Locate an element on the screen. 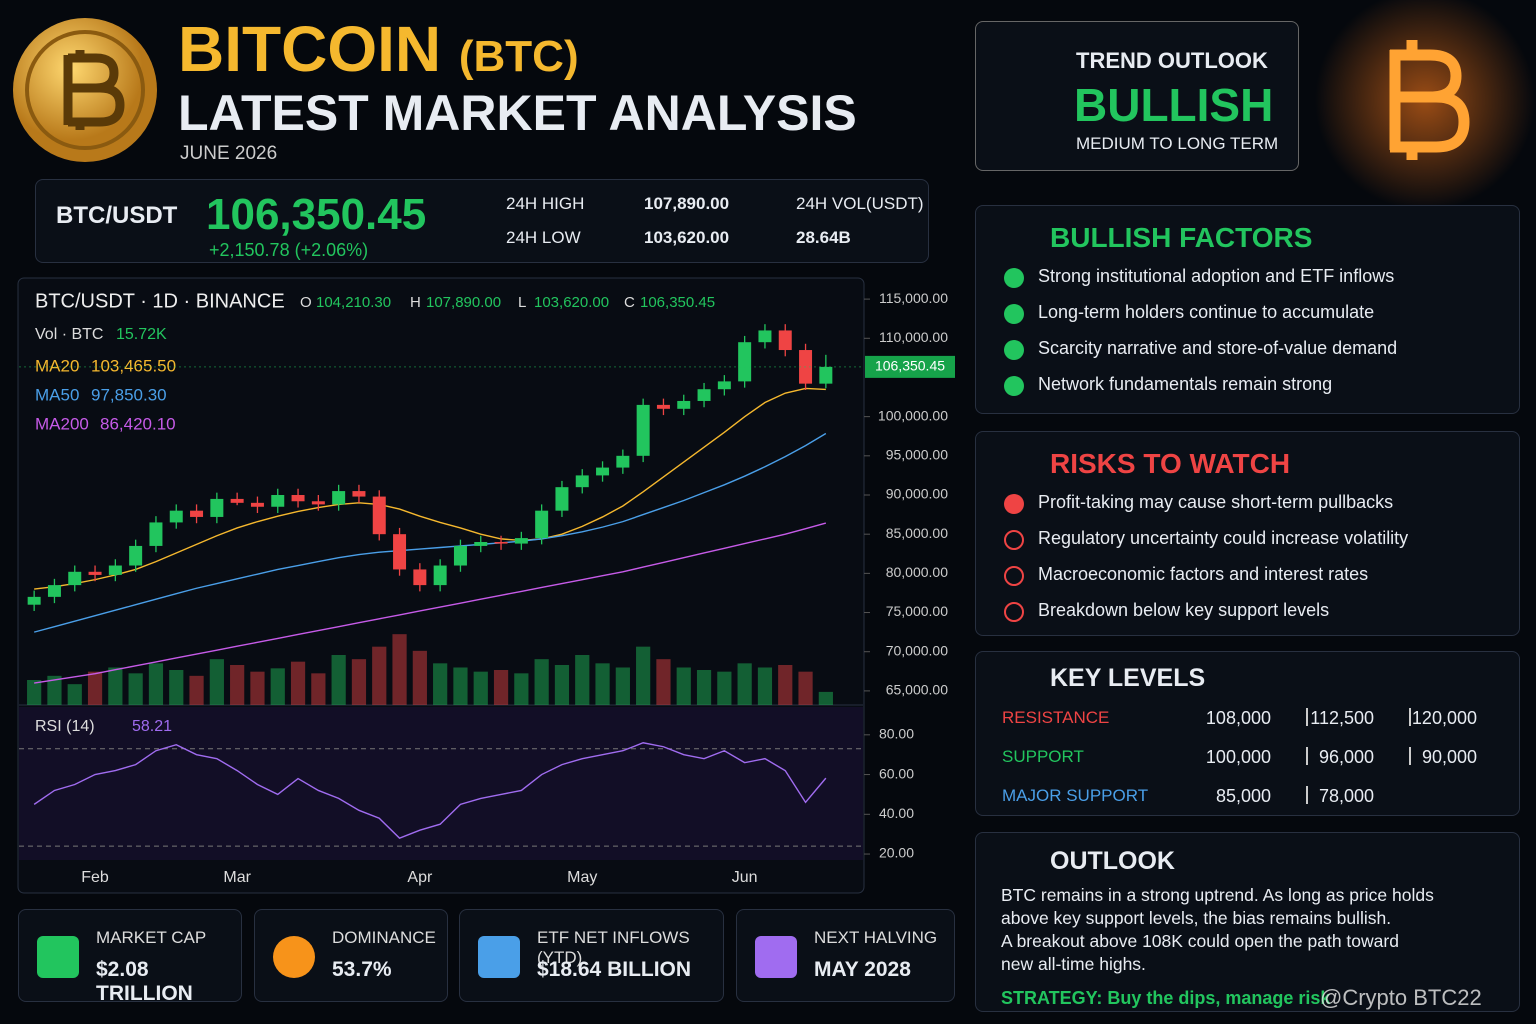  level-value: 112,500 is located at coordinates (1342, 718).